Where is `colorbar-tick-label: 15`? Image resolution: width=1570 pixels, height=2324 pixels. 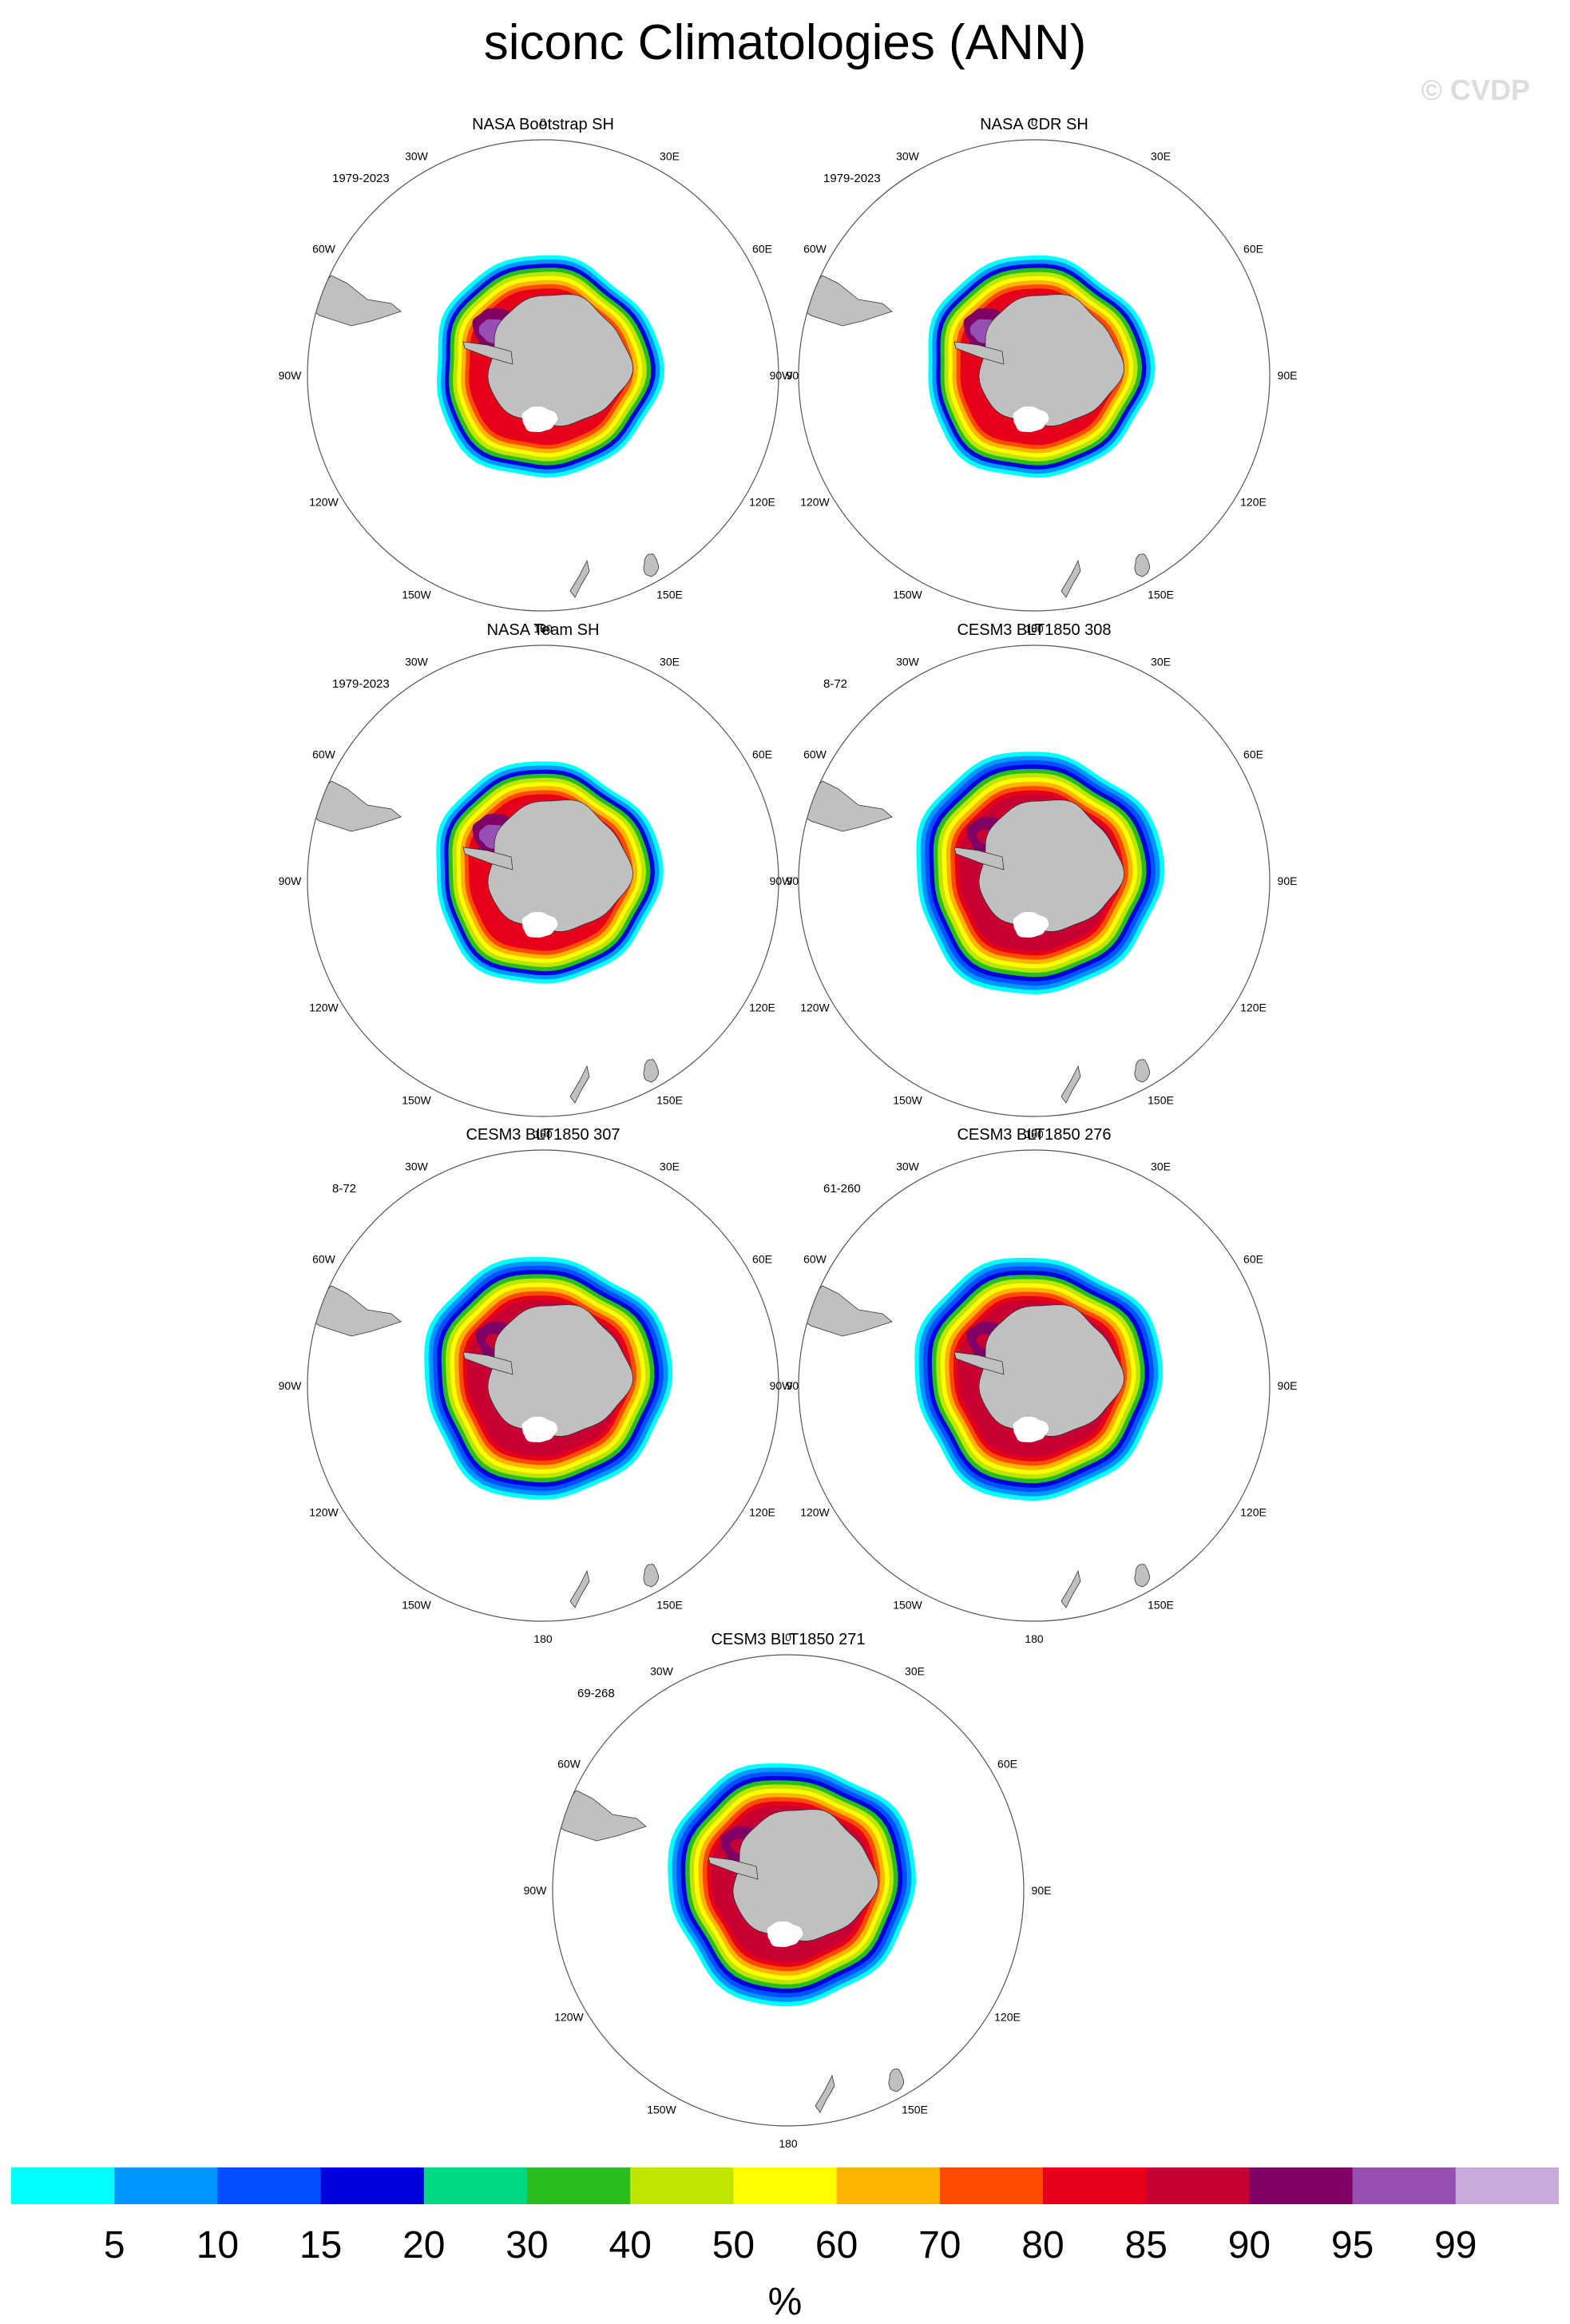 colorbar-tick-label: 15 is located at coordinates (321, 2245).